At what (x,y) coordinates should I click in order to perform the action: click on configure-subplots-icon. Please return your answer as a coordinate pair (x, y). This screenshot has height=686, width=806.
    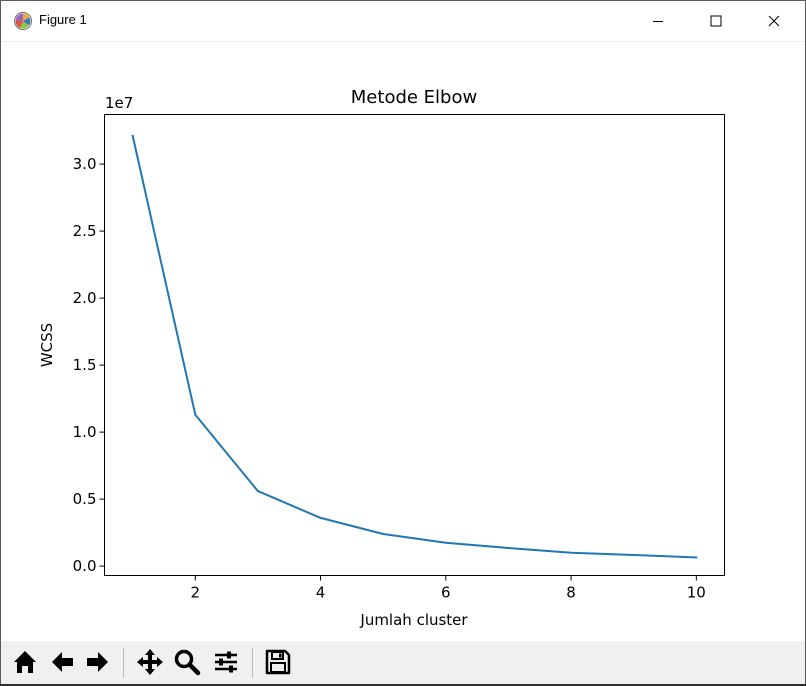
    Looking at the image, I should click on (226, 662).